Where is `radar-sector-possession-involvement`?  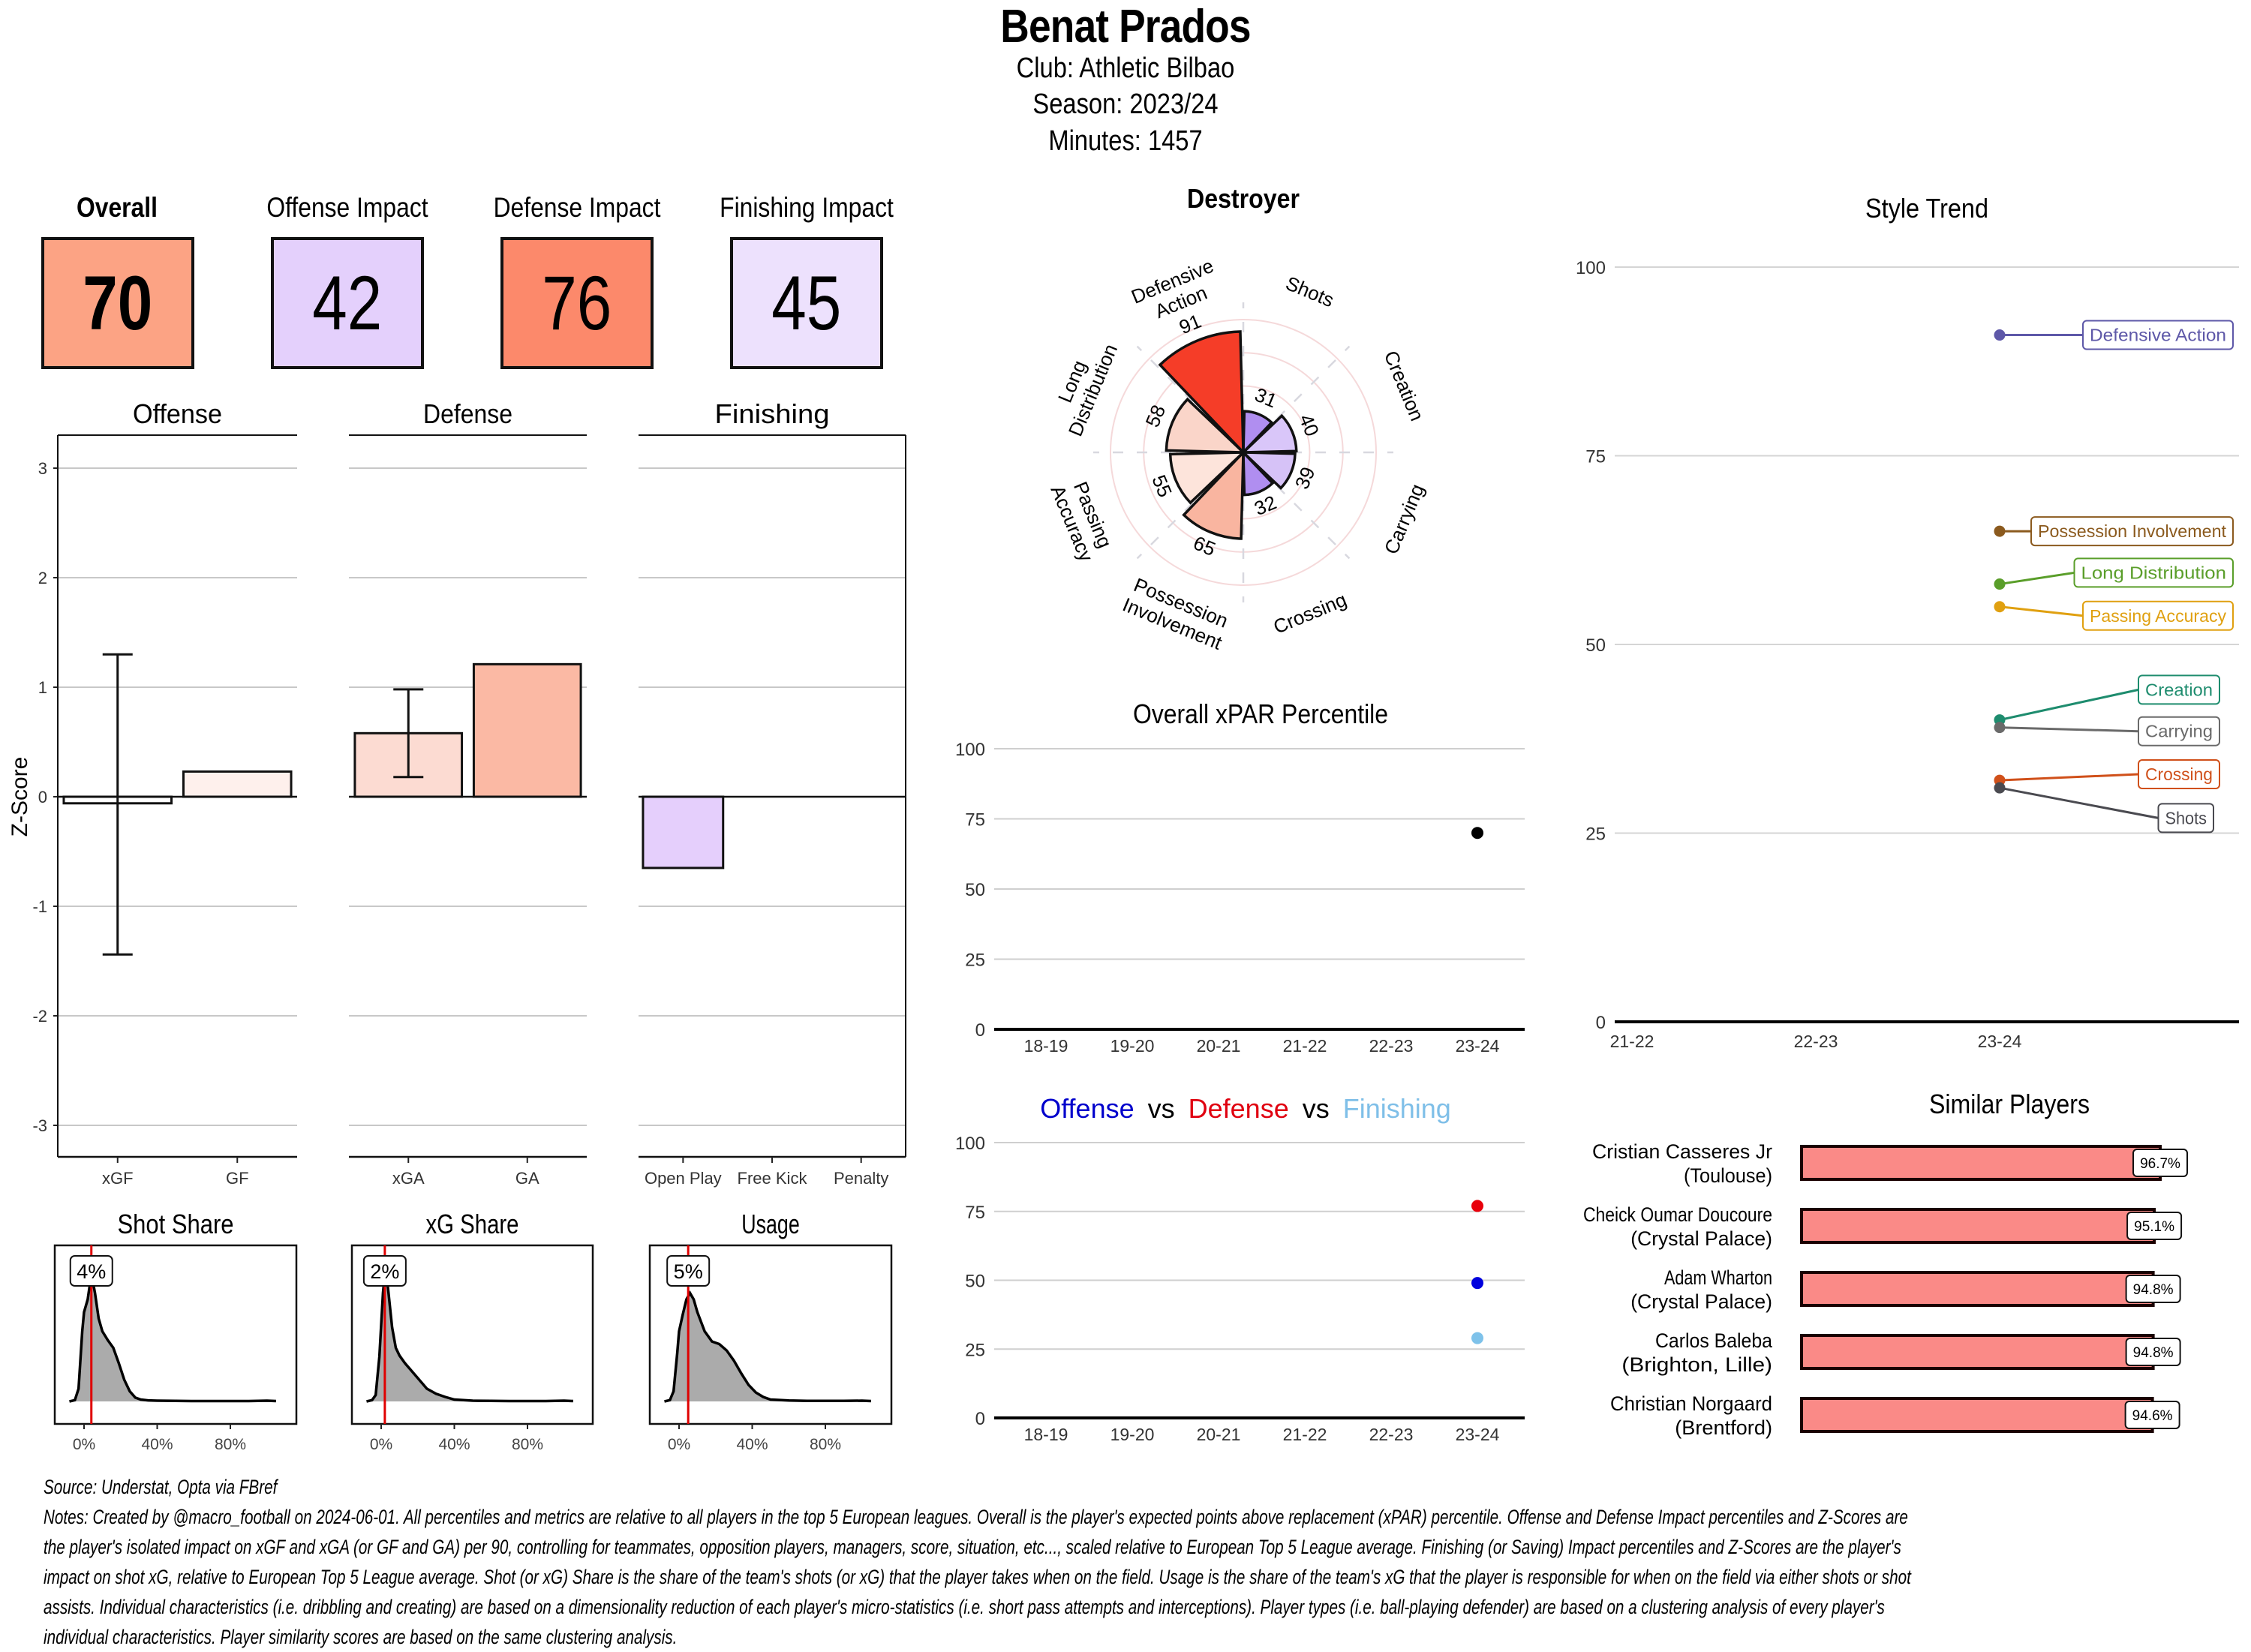
radar-sector-possession-involvement is located at coordinates (1213, 494).